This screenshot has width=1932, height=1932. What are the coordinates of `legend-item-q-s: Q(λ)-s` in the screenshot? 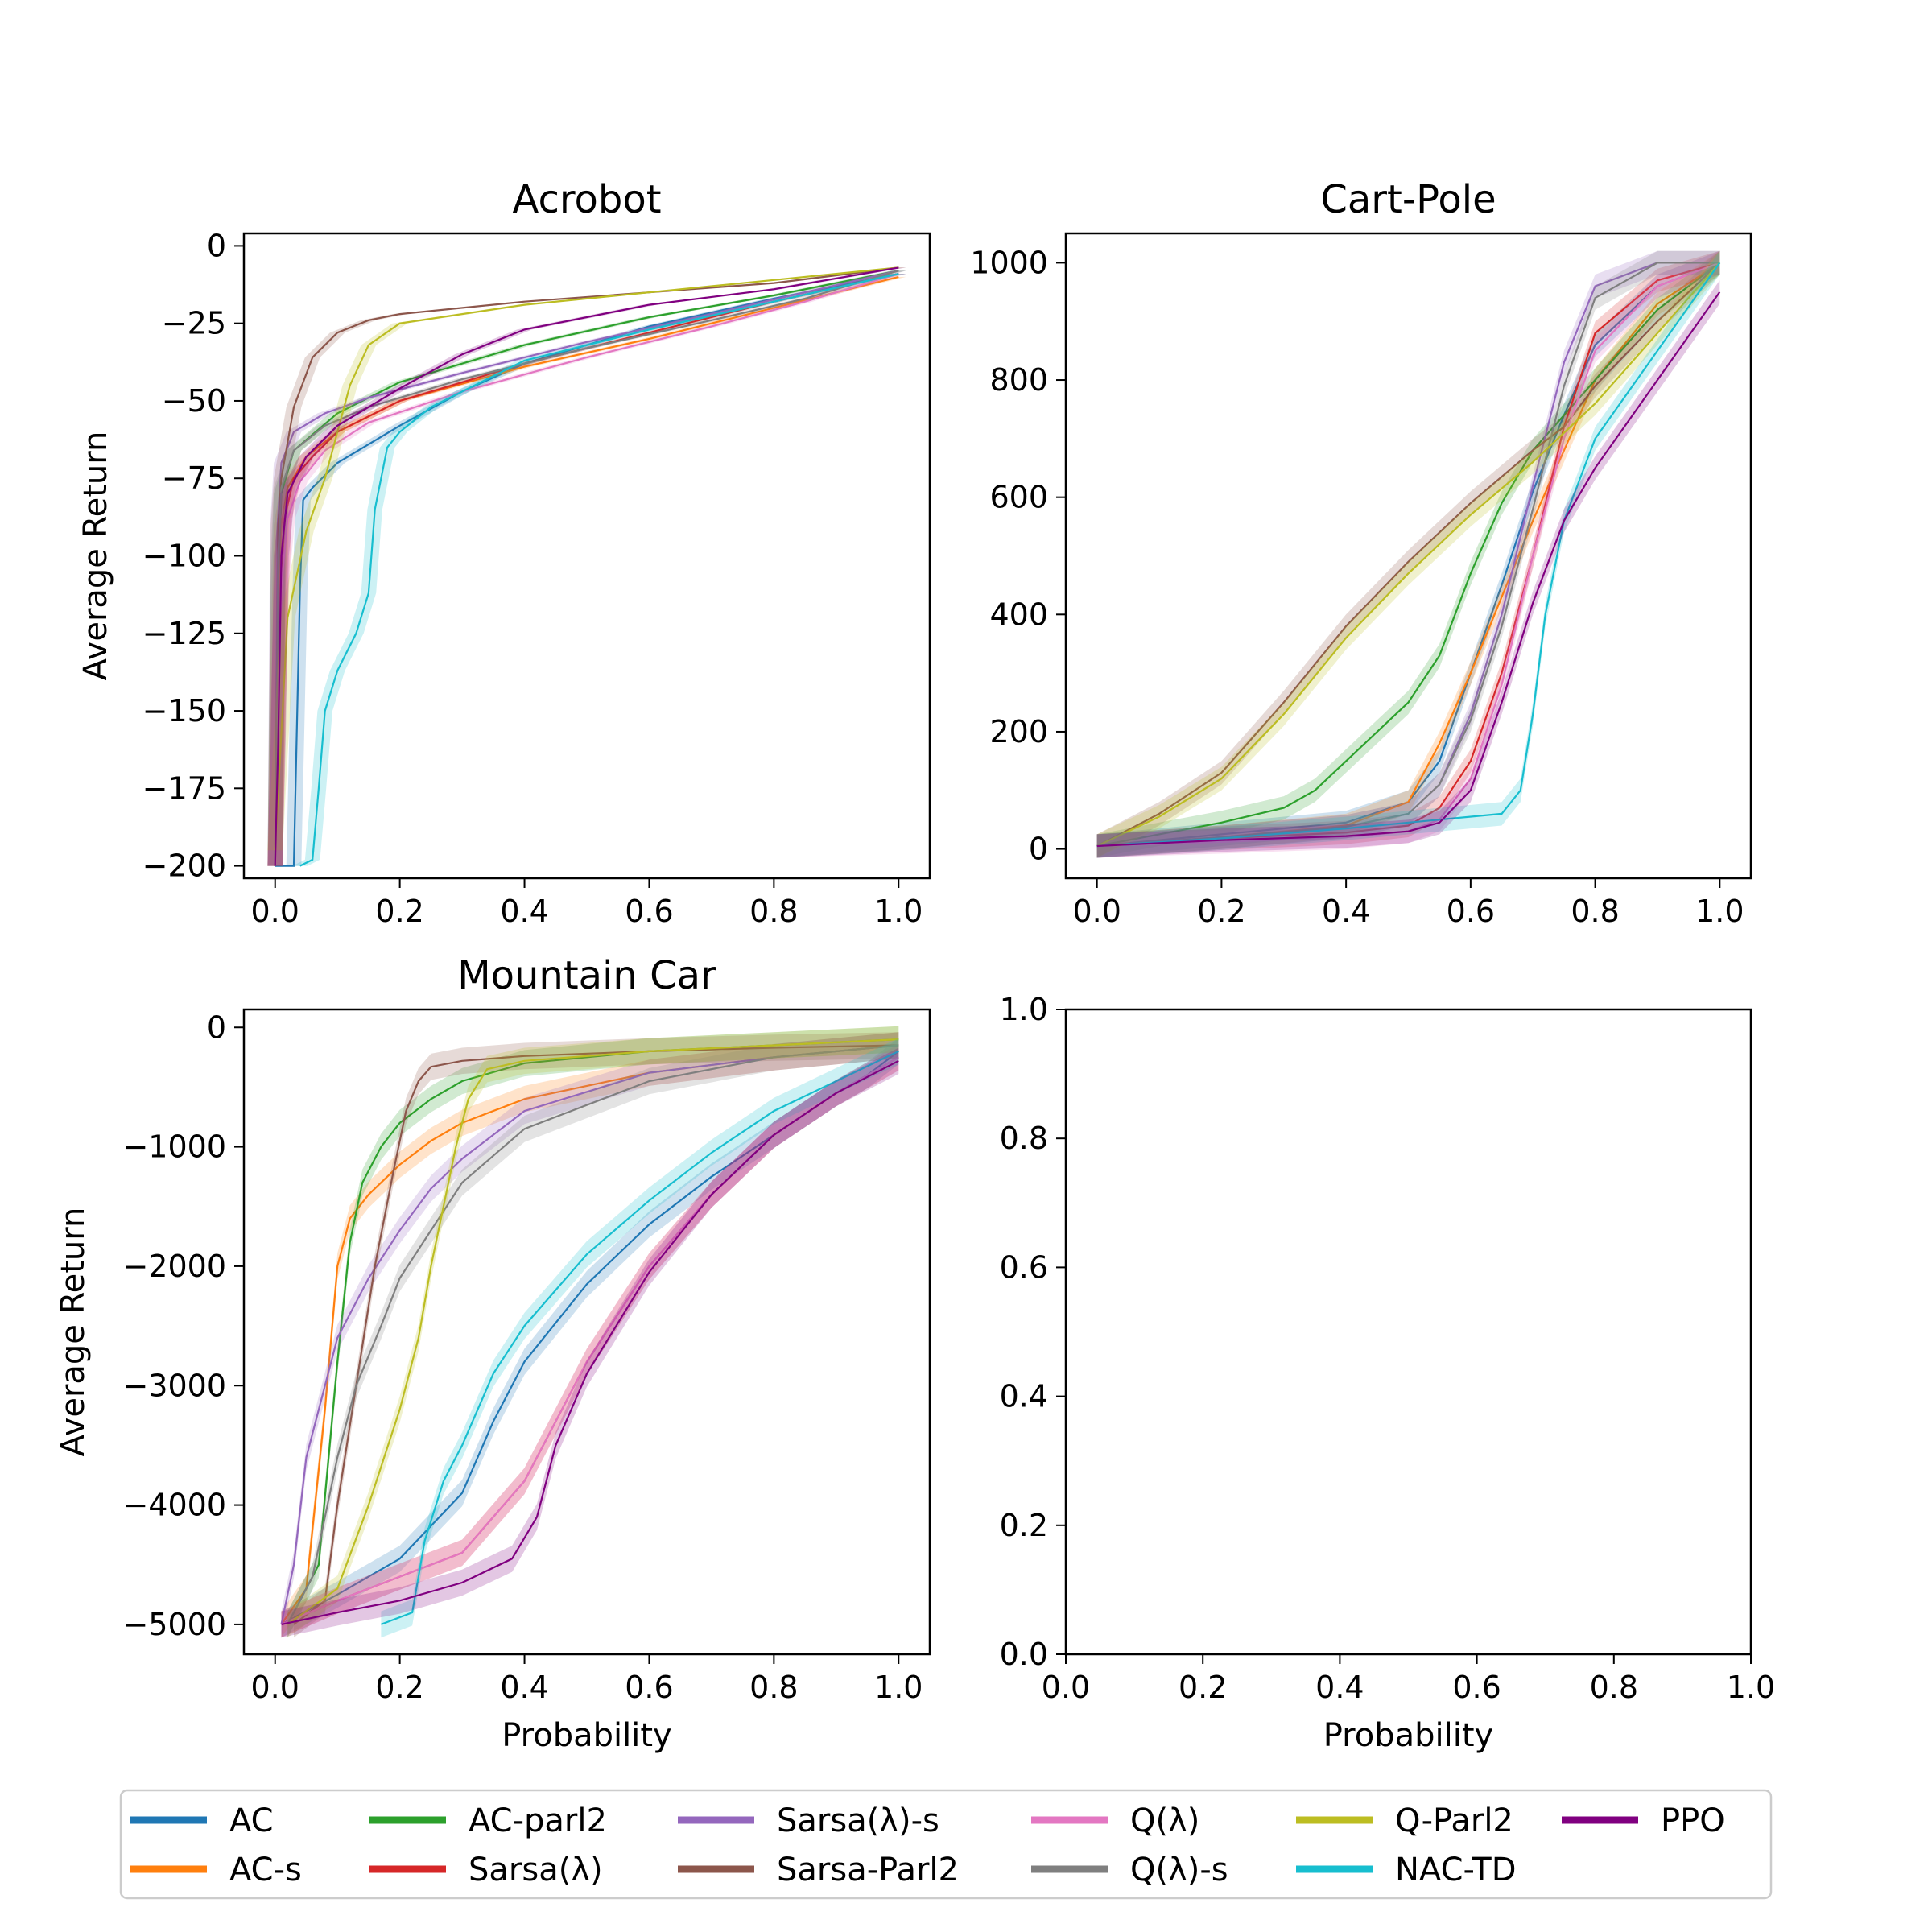 It's located at (1129, 1870).